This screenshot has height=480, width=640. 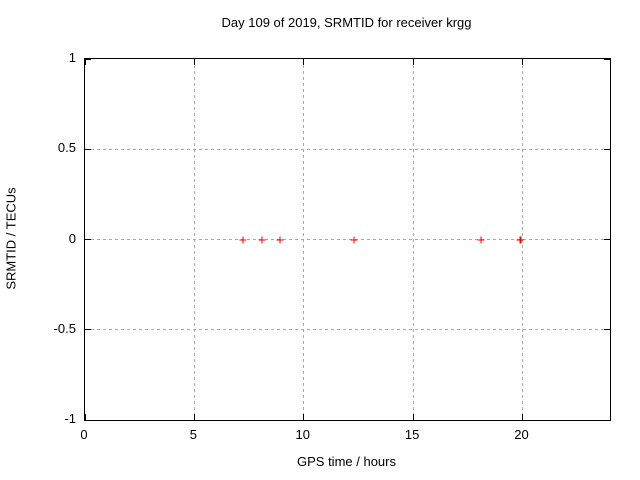 I want to click on y-tick-label: -0.5, so click(x=64, y=328).